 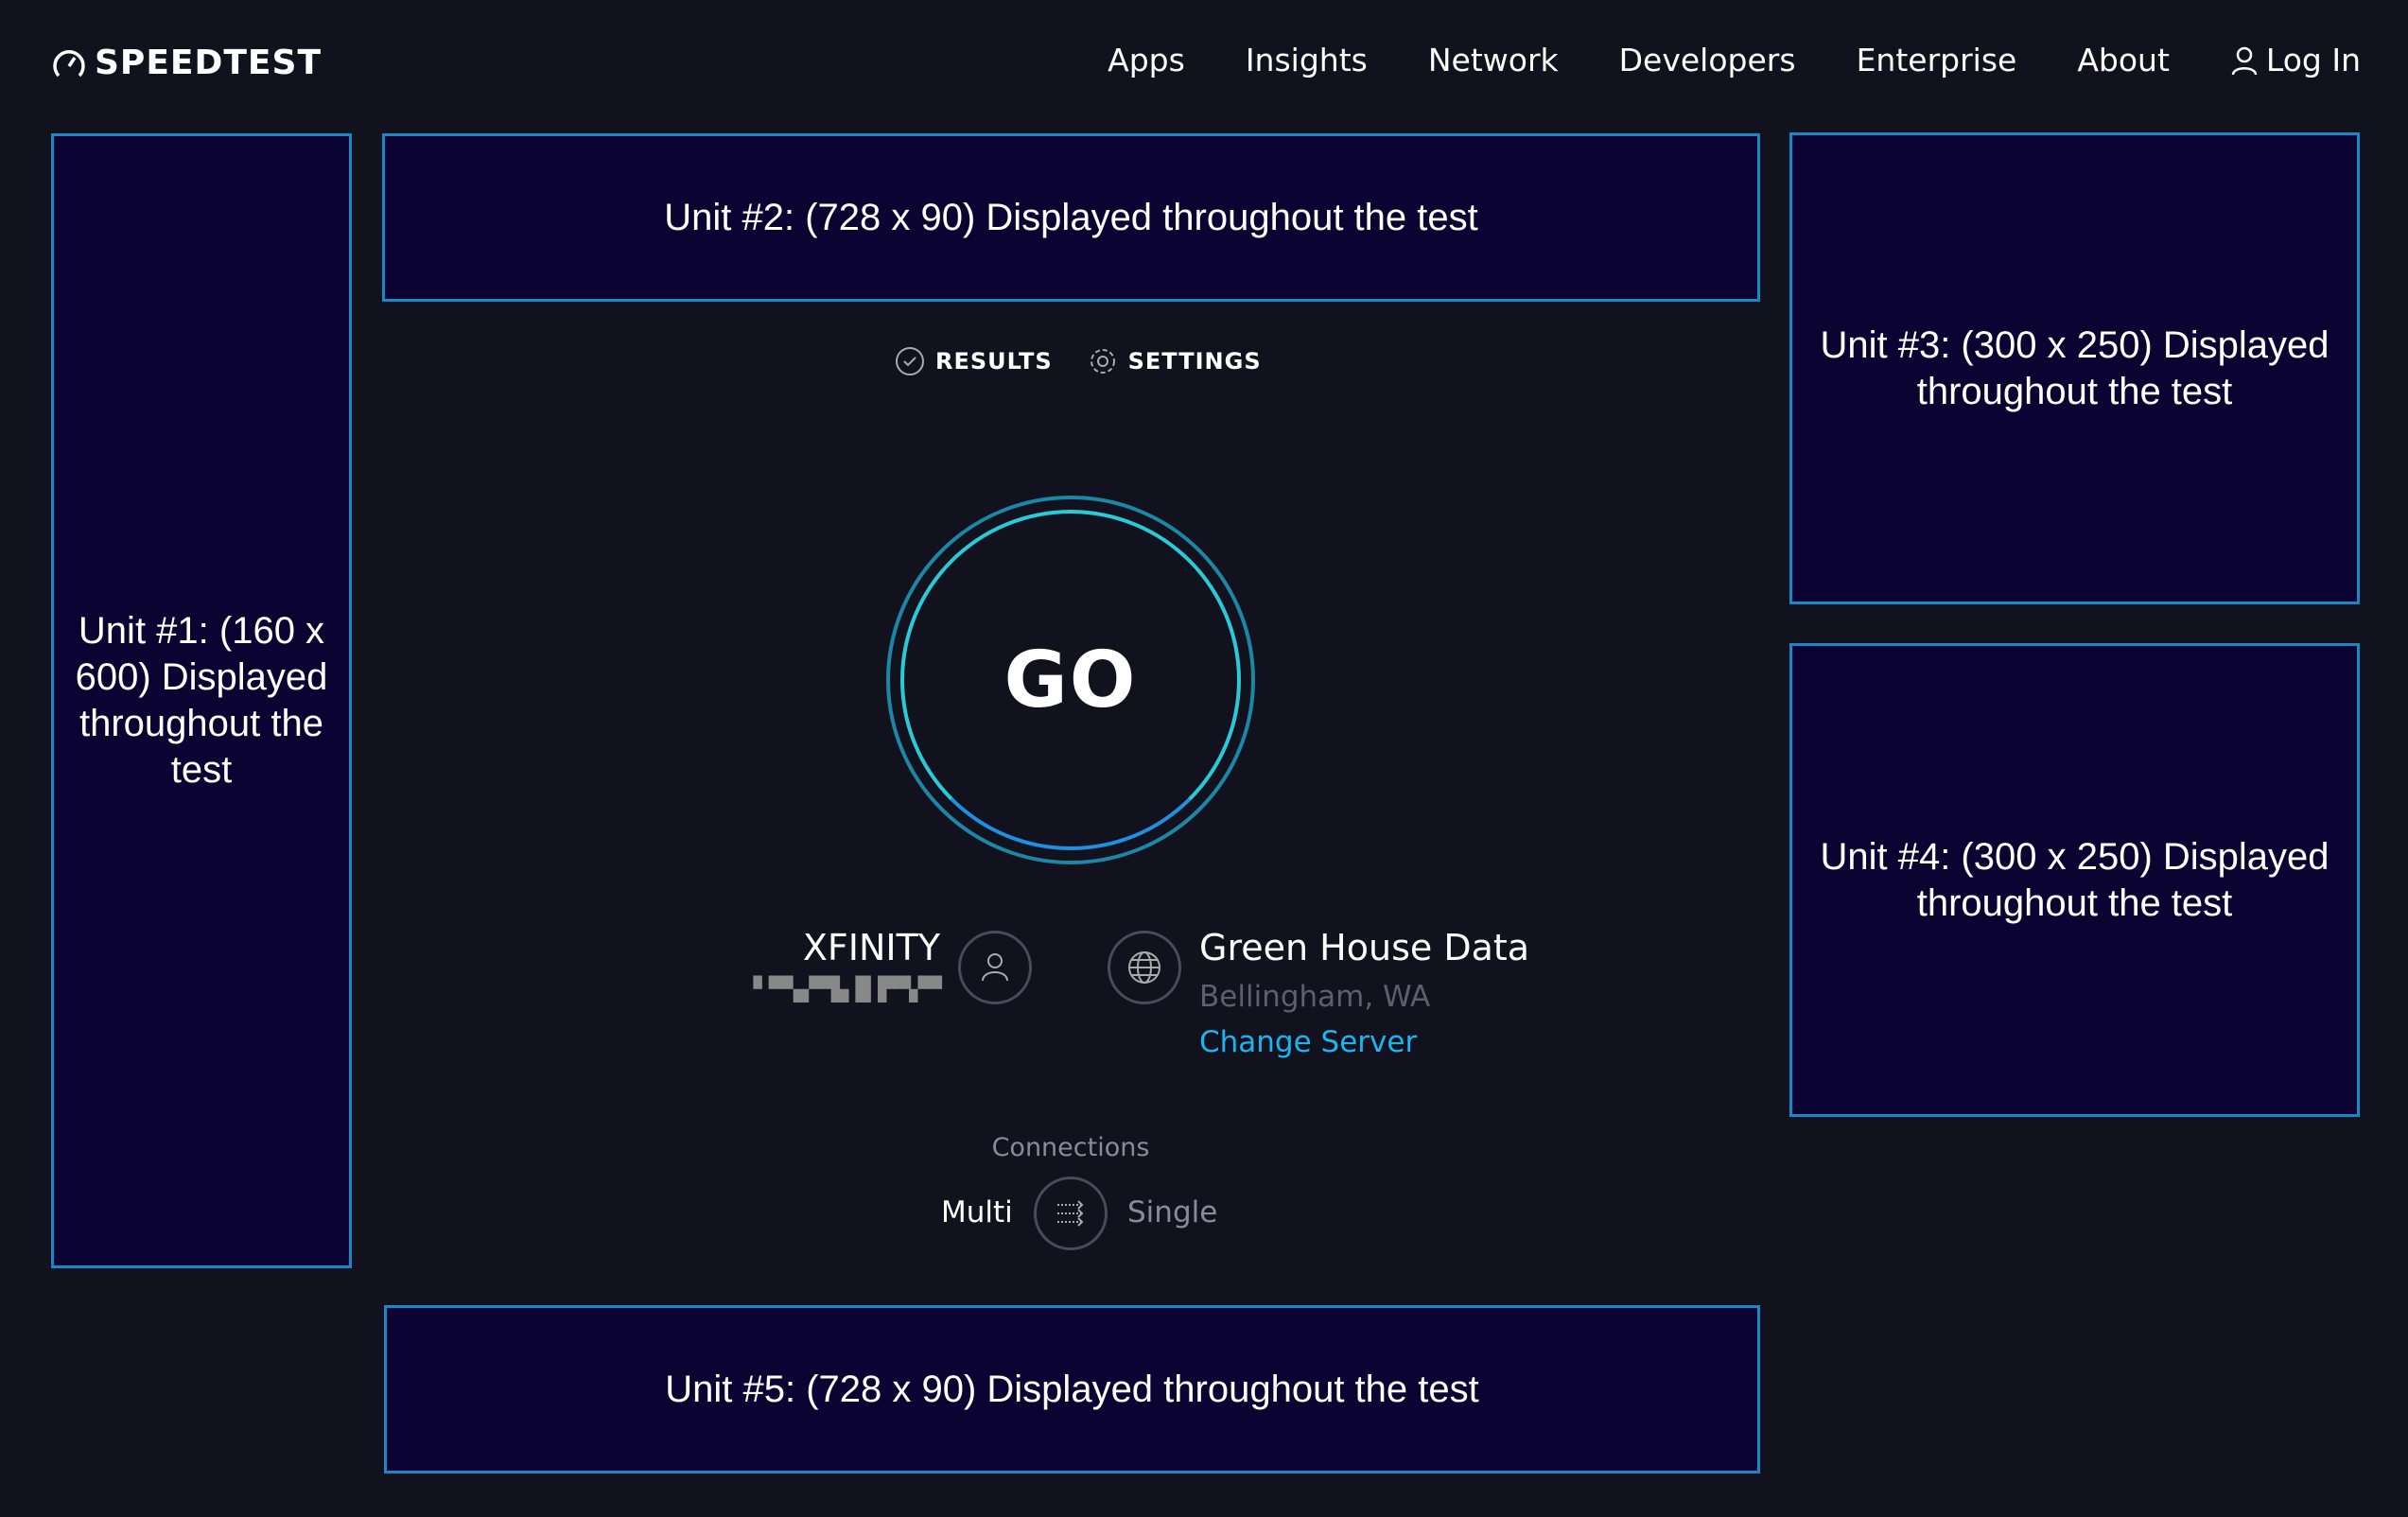 I want to click on server-name: Green House Data, so click(x=1364, y=948).